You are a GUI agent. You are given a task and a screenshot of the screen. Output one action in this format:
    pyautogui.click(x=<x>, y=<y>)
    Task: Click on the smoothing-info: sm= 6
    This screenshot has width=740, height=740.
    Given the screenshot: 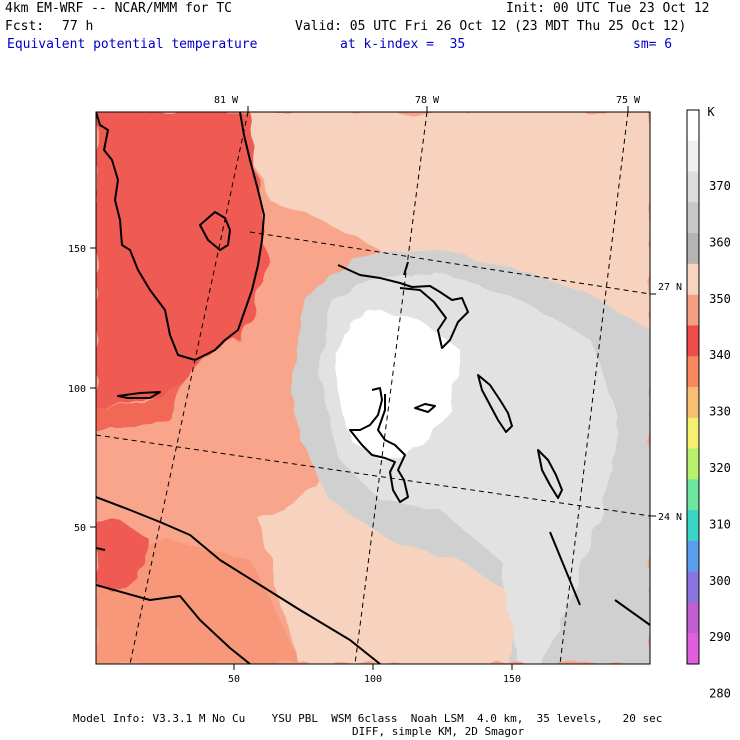 What is the action you would take?
    pyautogui.click(x=653, y=44)
    